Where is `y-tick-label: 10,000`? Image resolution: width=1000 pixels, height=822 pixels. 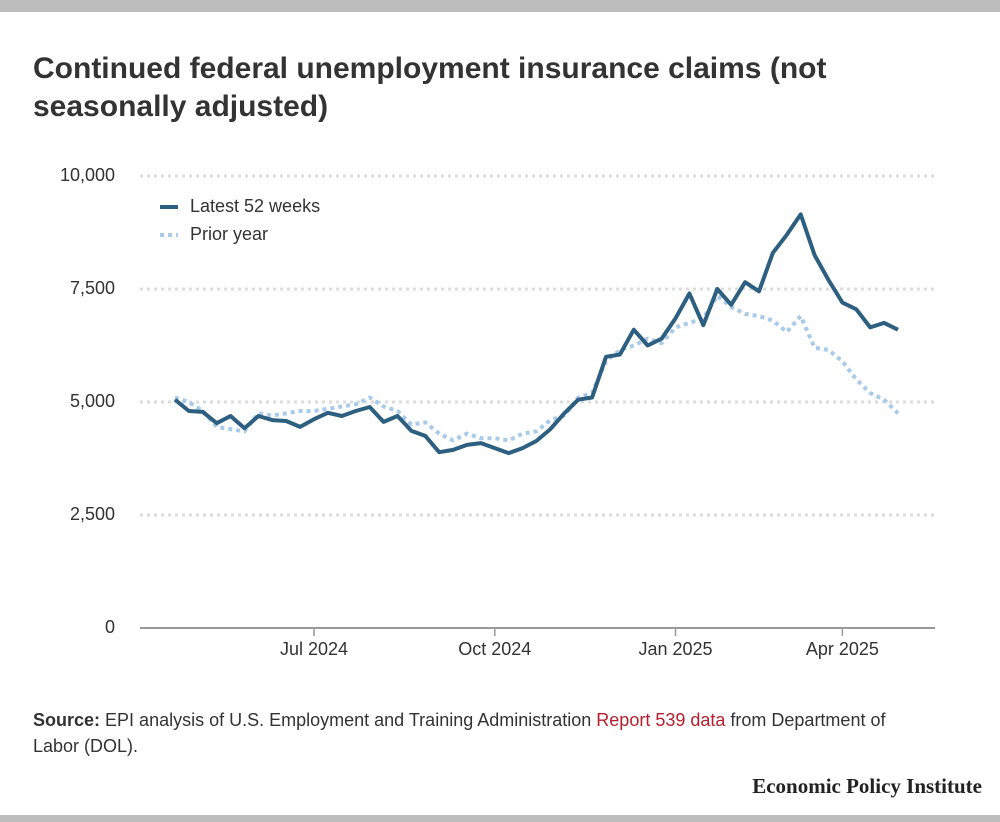 y-tick-label: 10,000 is located at coordinates (87, 175).